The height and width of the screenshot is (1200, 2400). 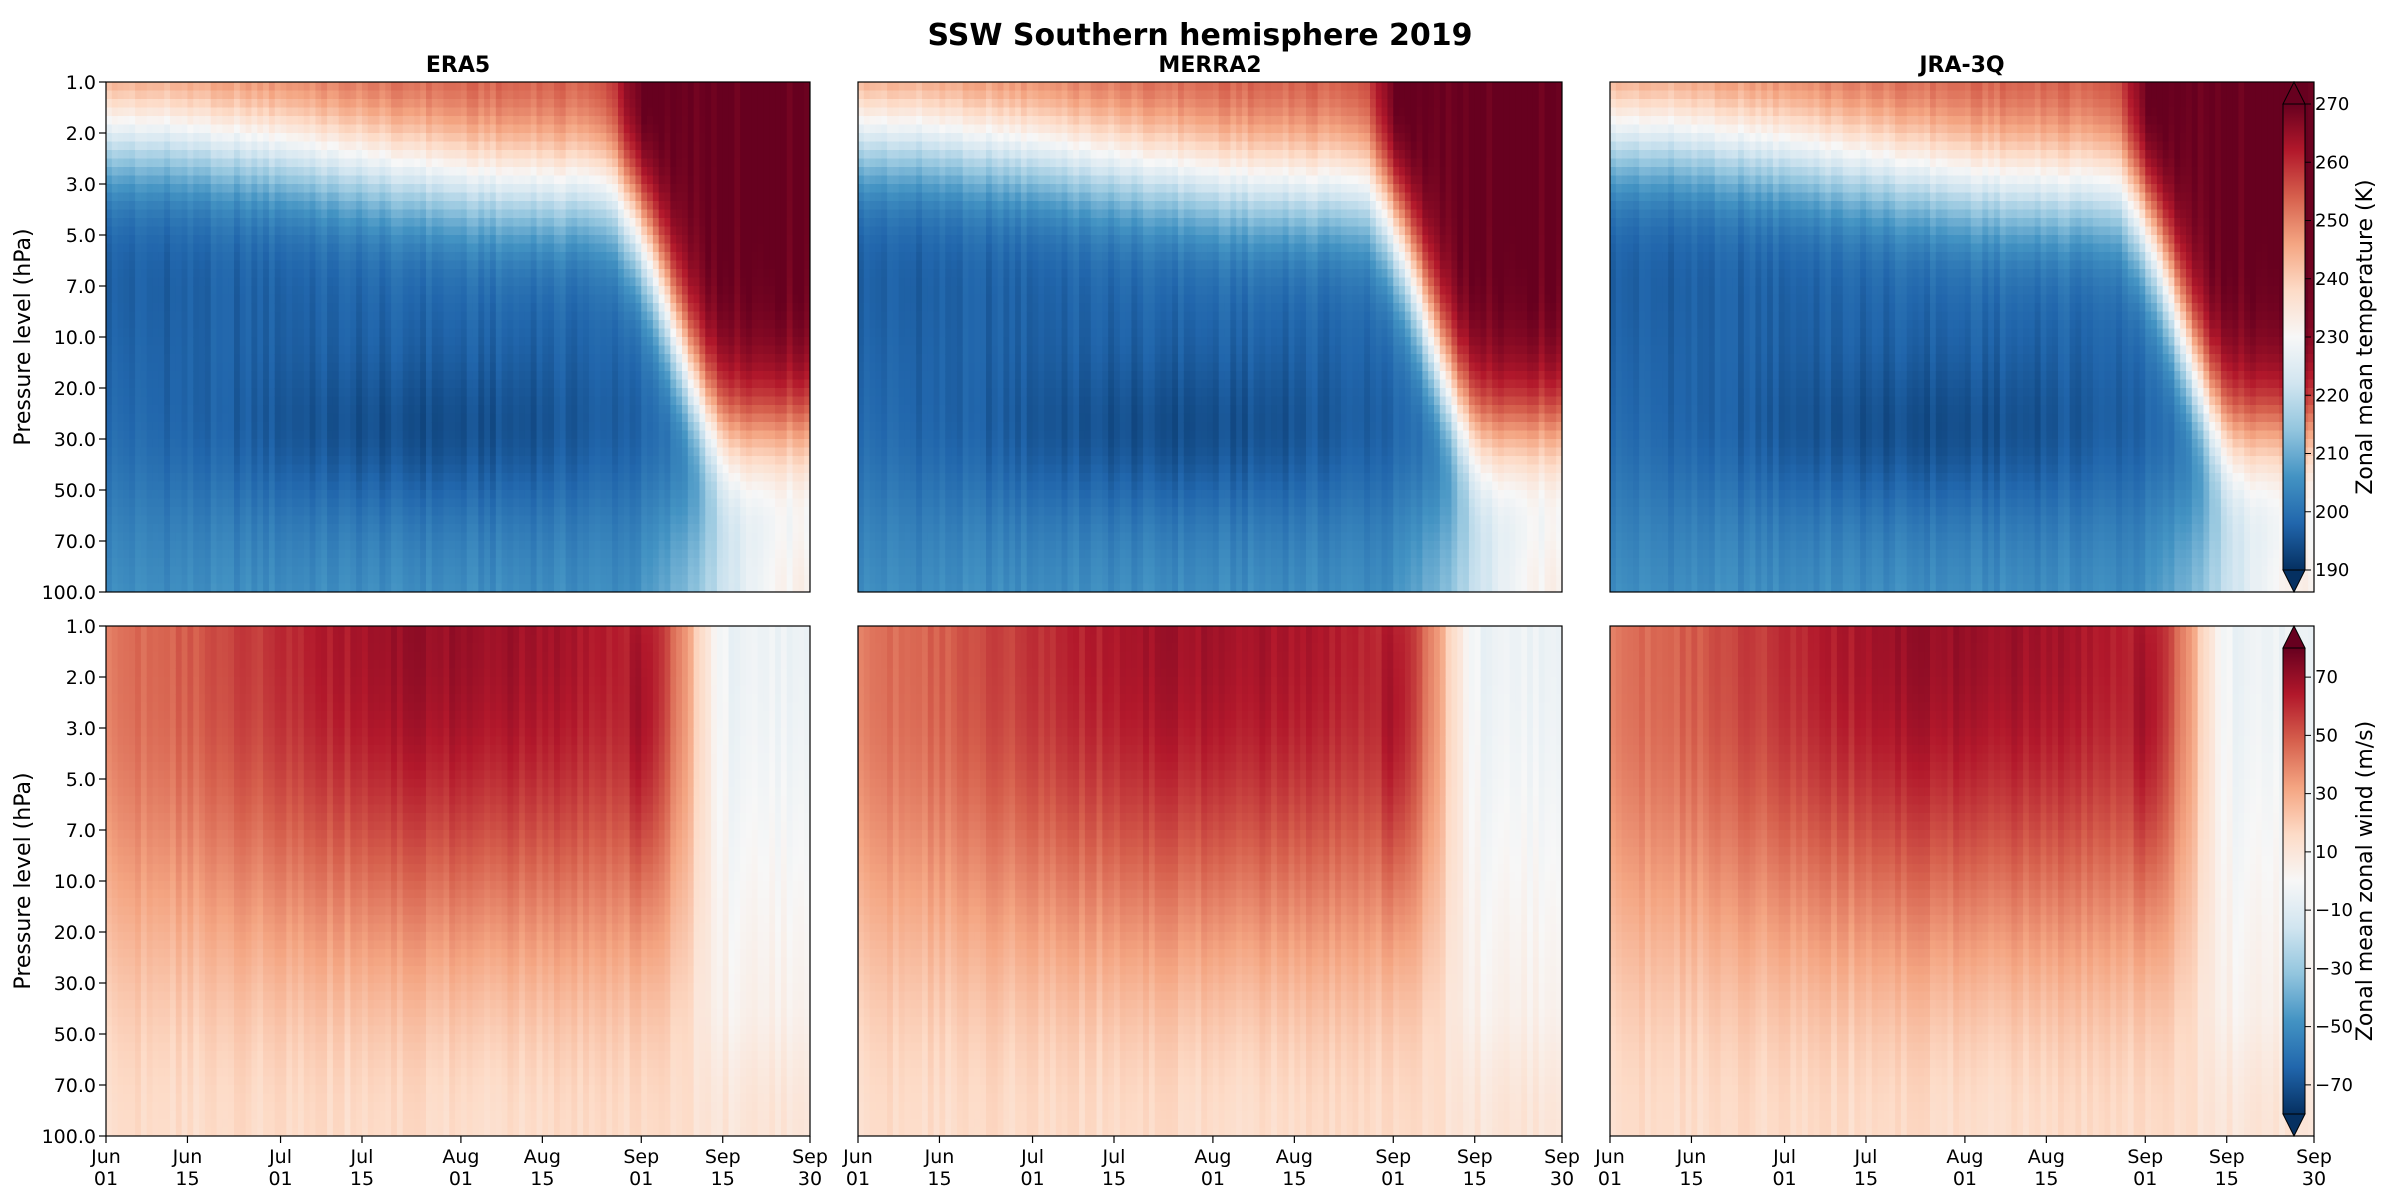 What do you see at coordinates (2326, 794) in the screenshot?
I see `colorbar-tick-label: 30` at bounding box center [2326, 794].